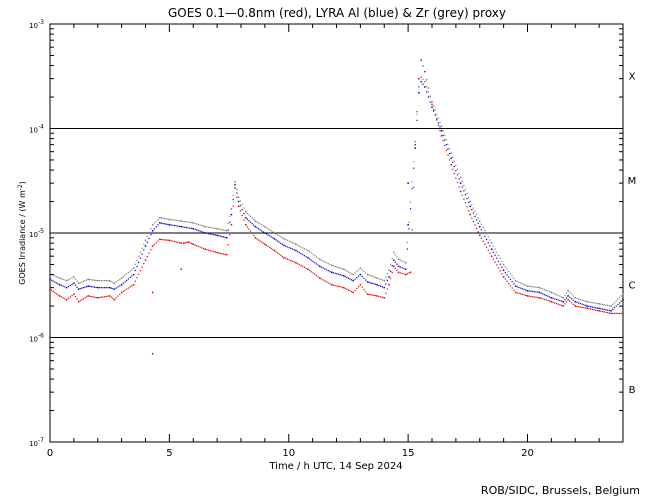 This screenshot has width=646, height=500. What do you see at coordinates (41, 127) in the screenshot?
I see `y-tick-label-exp: -4` at bounding box center [41, 127].